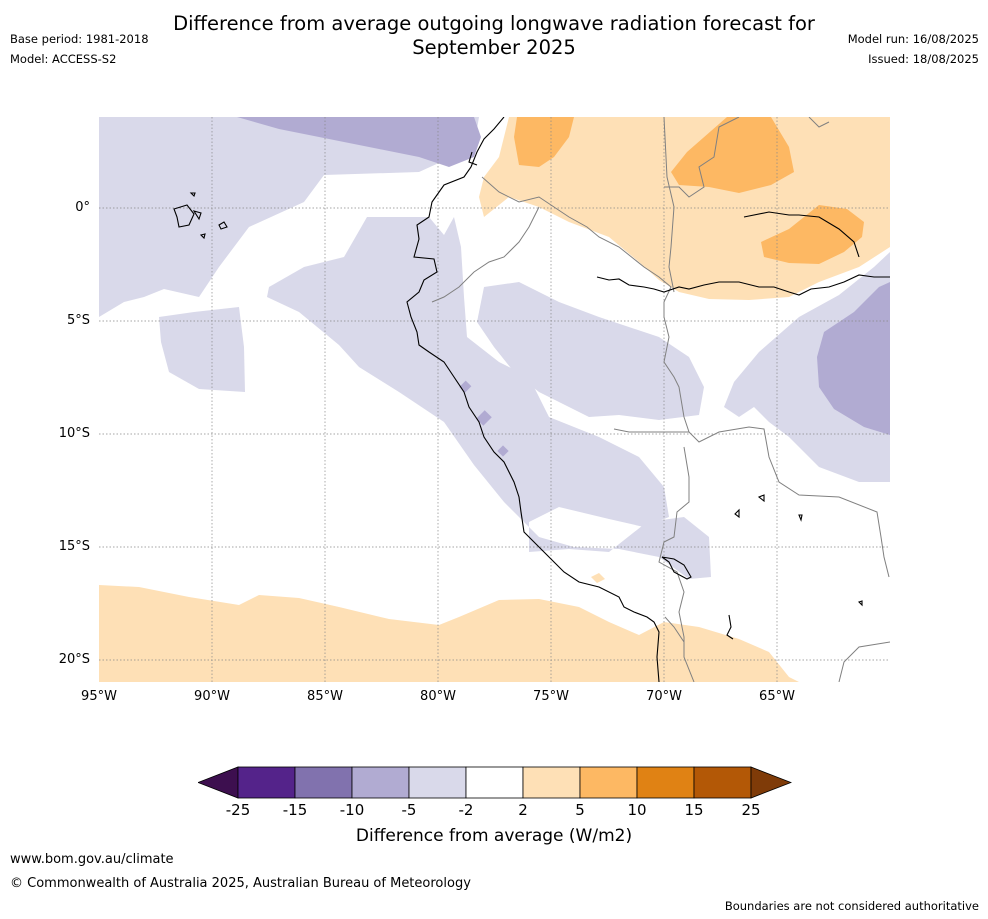 The width and height of the screenshot is (988, 919). What do you see at coordinates (74, 433) in the screenshot?
I see `lat-label-10s: 10°S` at bounding box center [74, 433].